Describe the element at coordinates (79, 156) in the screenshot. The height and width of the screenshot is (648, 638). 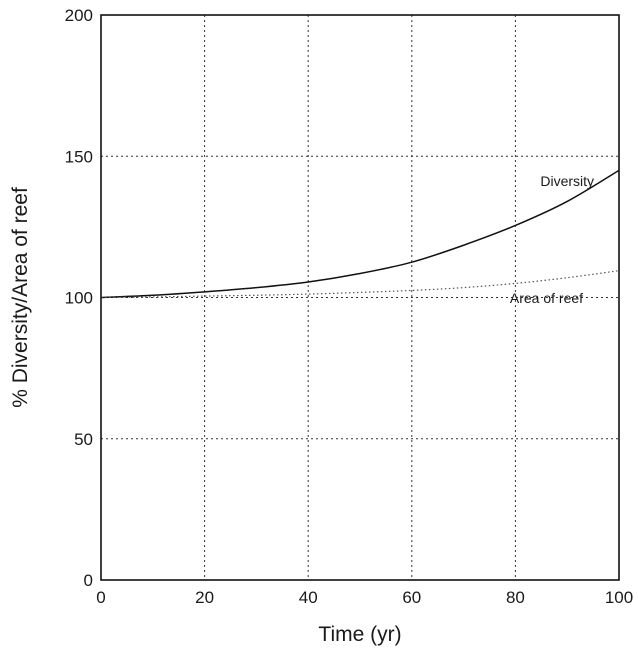
I see `y-tick-label: 150` at that location.